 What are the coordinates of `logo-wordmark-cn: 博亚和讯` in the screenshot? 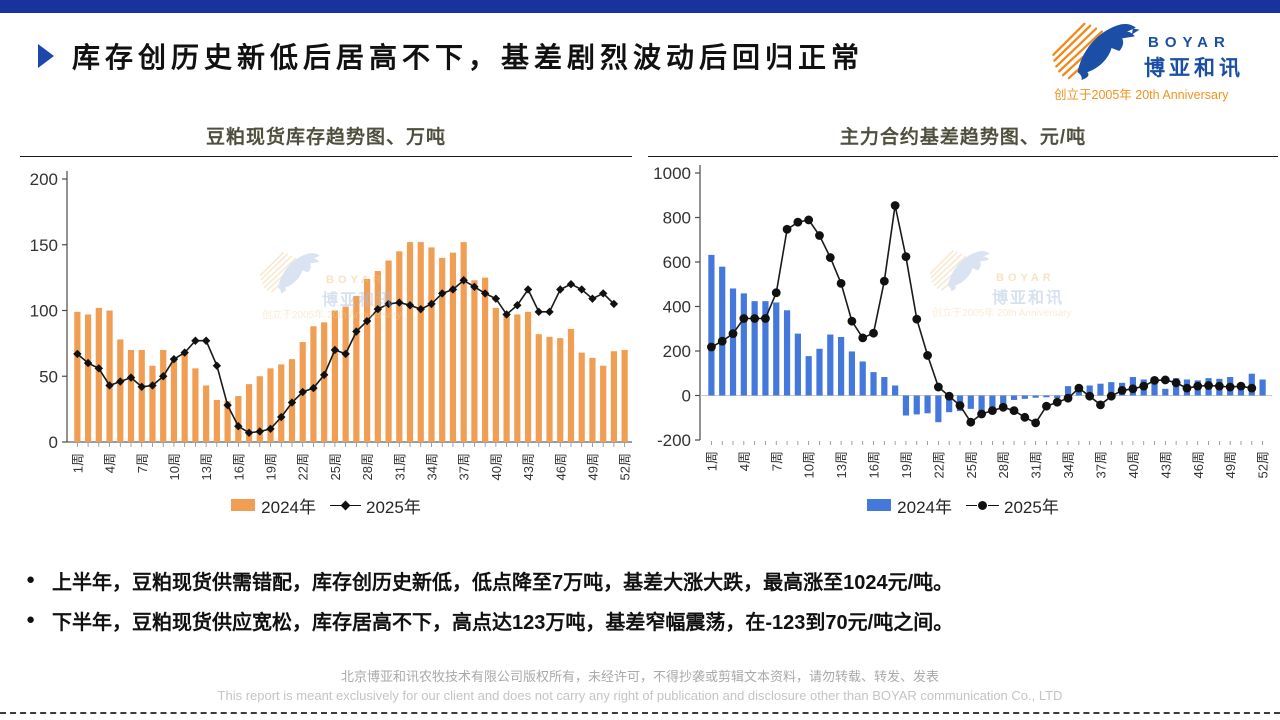 It's located at (1194, 68).